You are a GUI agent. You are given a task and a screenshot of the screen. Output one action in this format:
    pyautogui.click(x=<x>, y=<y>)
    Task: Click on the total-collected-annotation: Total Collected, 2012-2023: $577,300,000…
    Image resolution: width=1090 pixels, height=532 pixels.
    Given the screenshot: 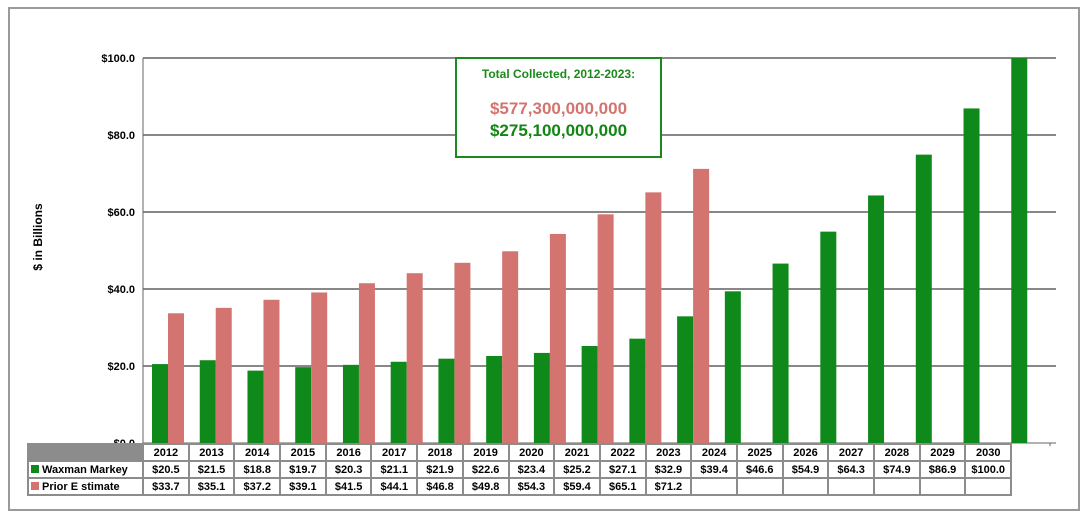 What is the action you would take?
    pyautogui.click(x=558, y=107)
    